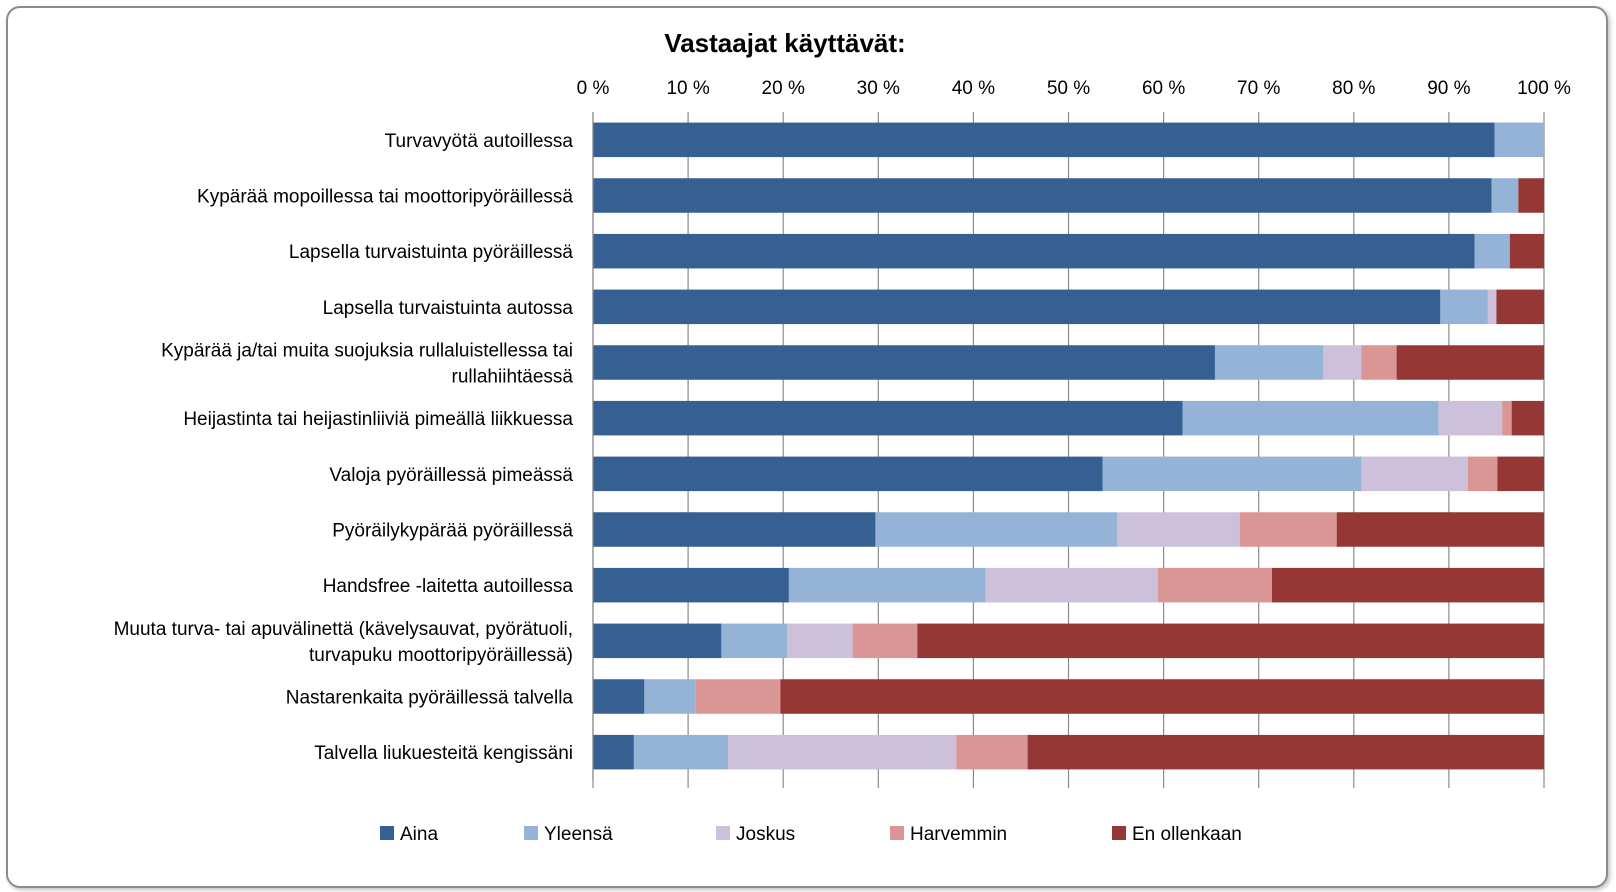  What do you see at coordinates (593, 88) in the screenshot?
I see `x-tick-label: 0 %` at bounding box center [593, 88].